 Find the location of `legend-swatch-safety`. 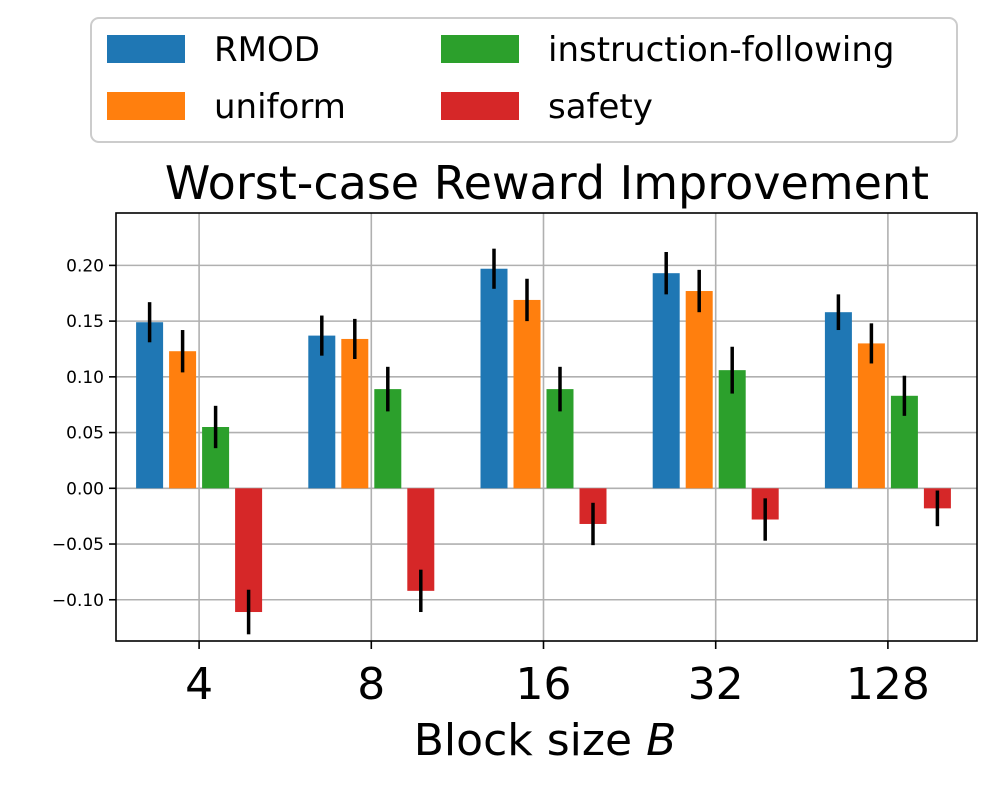

legend-swatch-safety is located at coordinates (480, 106).